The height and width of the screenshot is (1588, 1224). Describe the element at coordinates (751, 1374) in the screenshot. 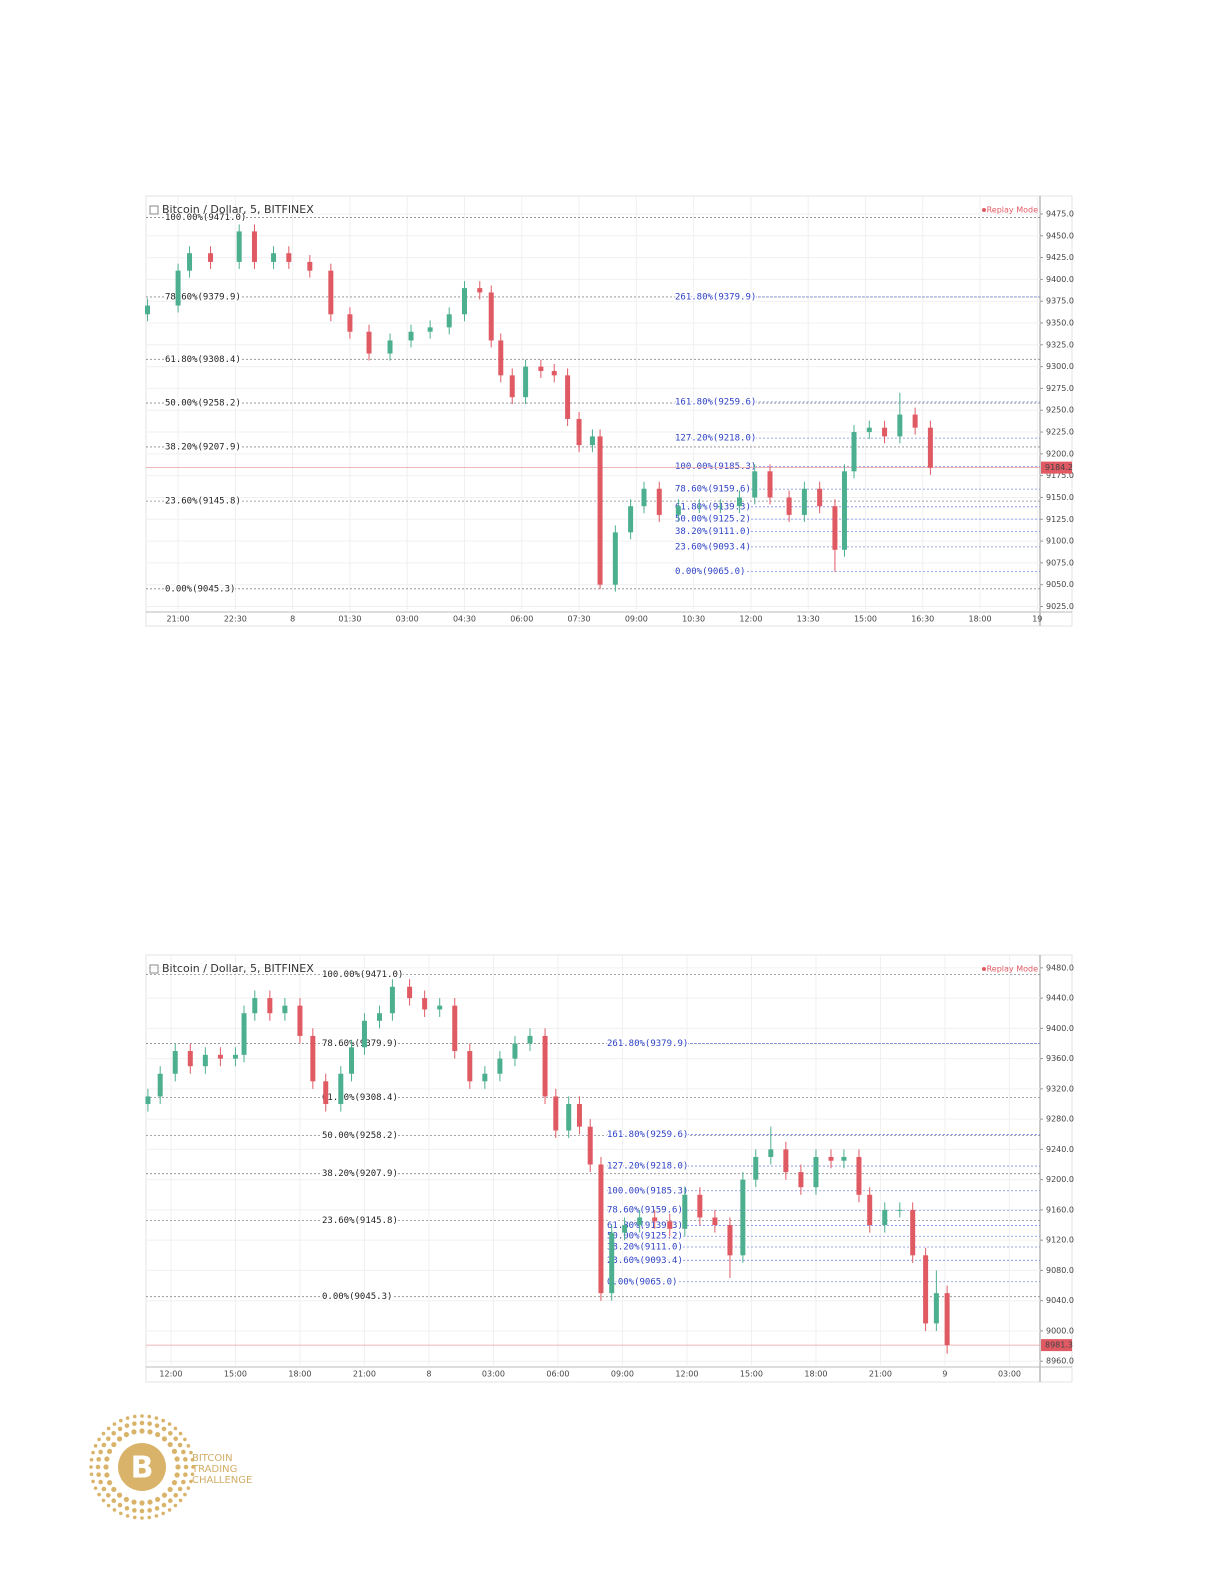

I see `x-tick-label: 15:00` at that location.